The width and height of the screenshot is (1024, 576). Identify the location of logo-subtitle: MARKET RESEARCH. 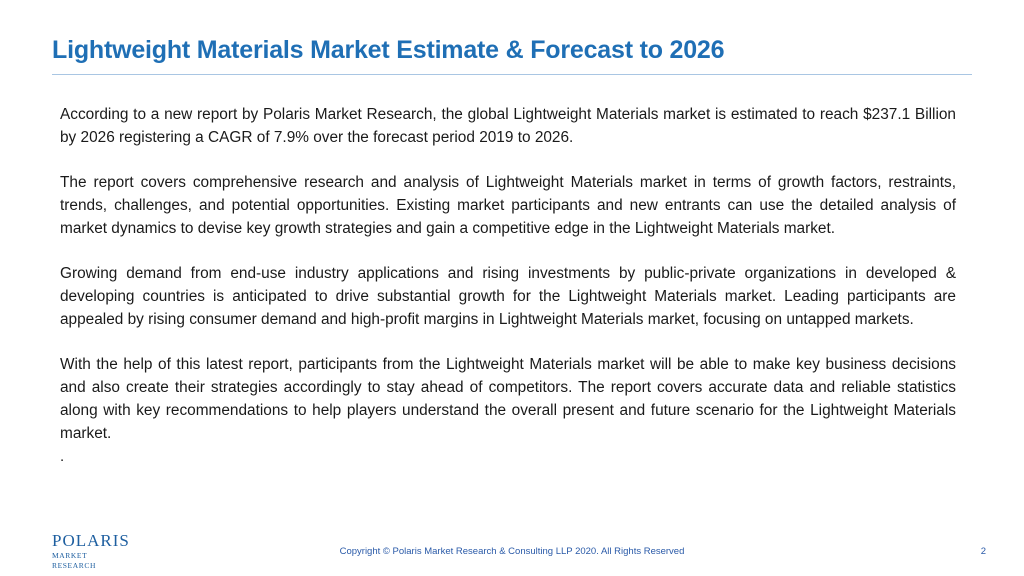
(74, 560).